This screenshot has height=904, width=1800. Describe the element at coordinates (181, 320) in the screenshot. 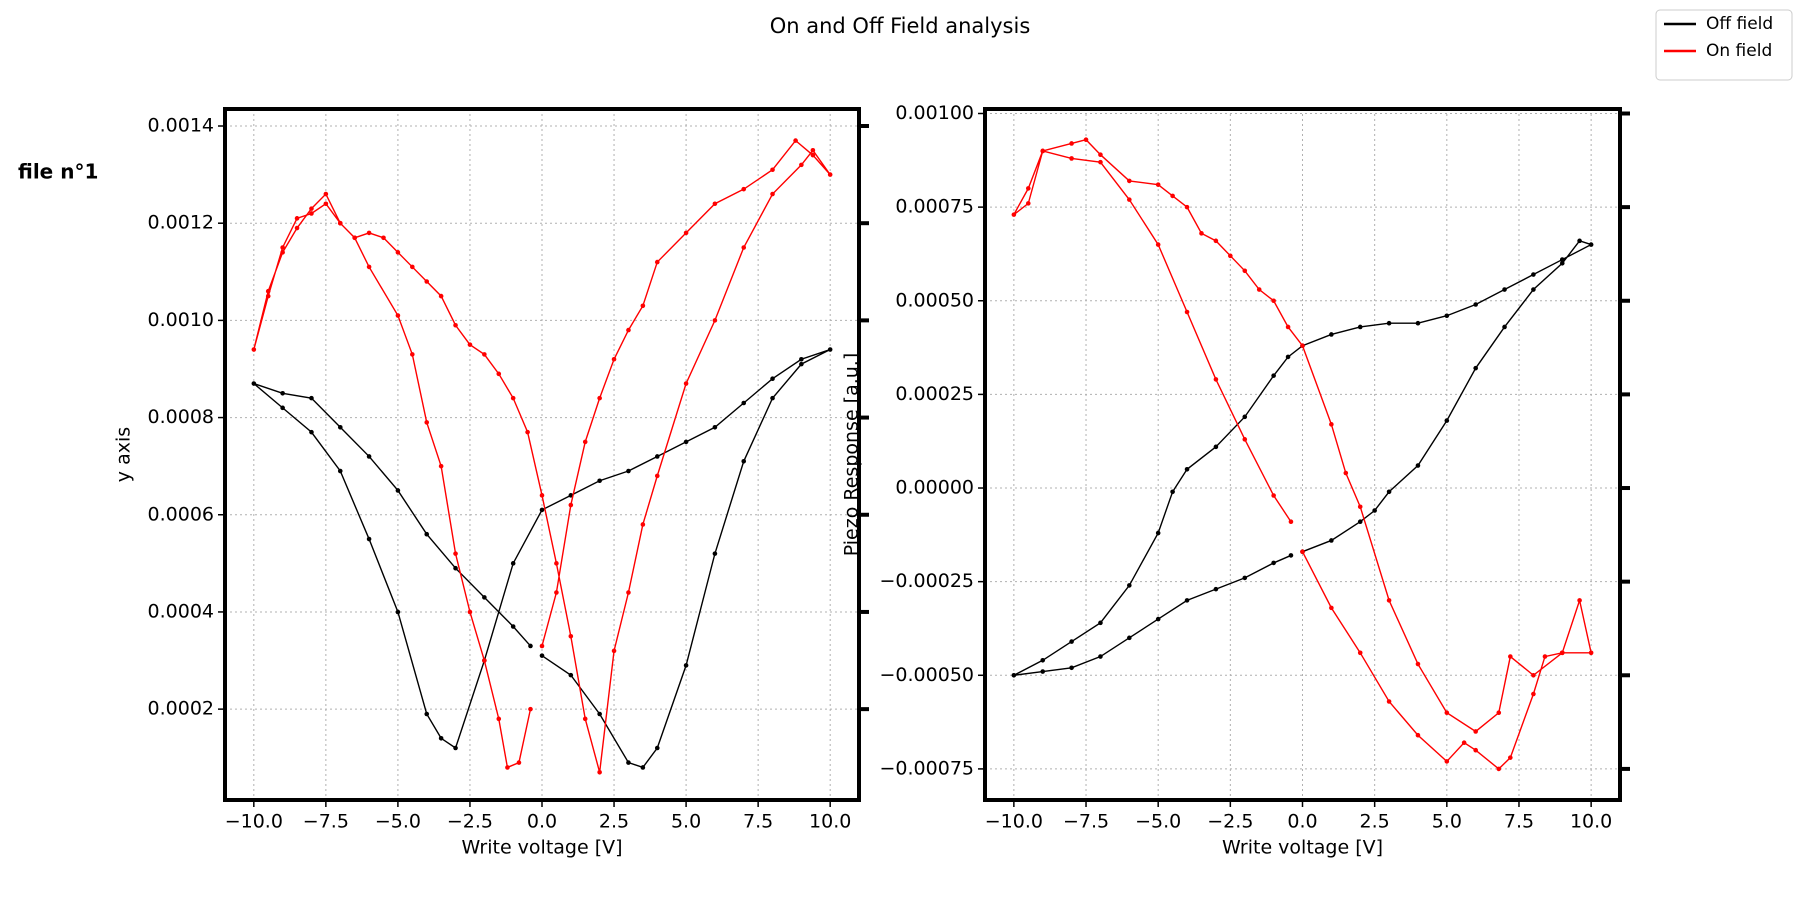

I see `y-tick-label: 0.0010` at that location.